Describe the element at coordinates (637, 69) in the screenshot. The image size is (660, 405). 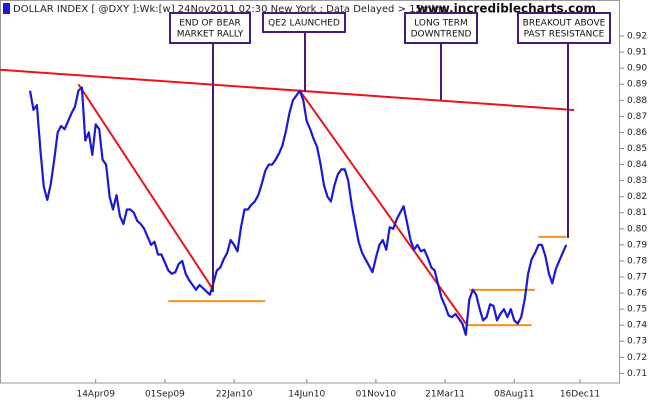
I see `y-tick-label: 0.90` at that location.